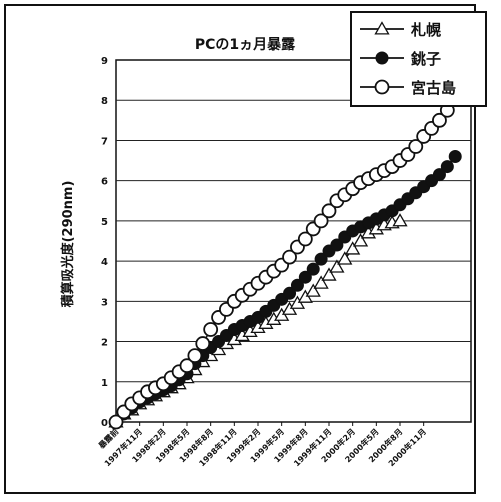 The width and height of the screenshot is (501, 502). I want to click on legend-label: 銚子, so click(426, 59).